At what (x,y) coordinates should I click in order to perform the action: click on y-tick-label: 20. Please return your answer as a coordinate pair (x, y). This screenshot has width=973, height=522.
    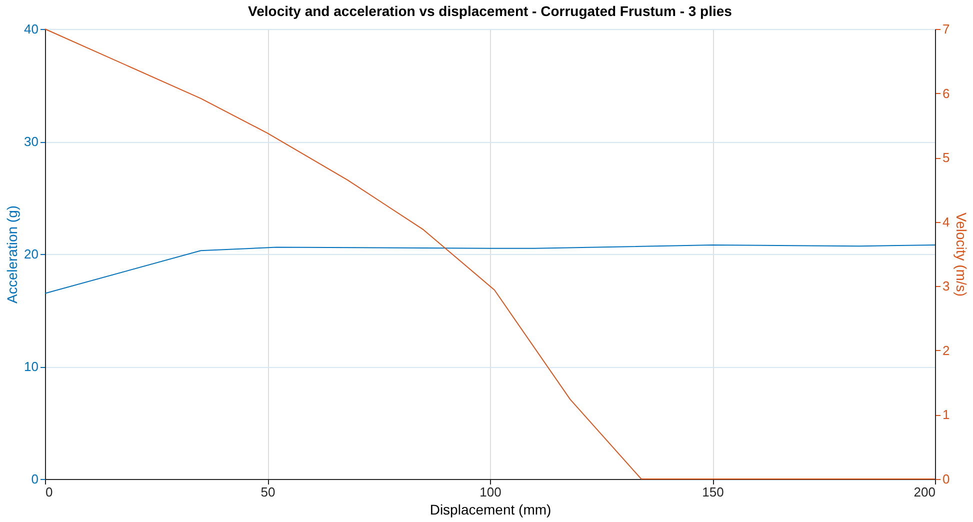
    Looking at the image, I should click on (31, 254).